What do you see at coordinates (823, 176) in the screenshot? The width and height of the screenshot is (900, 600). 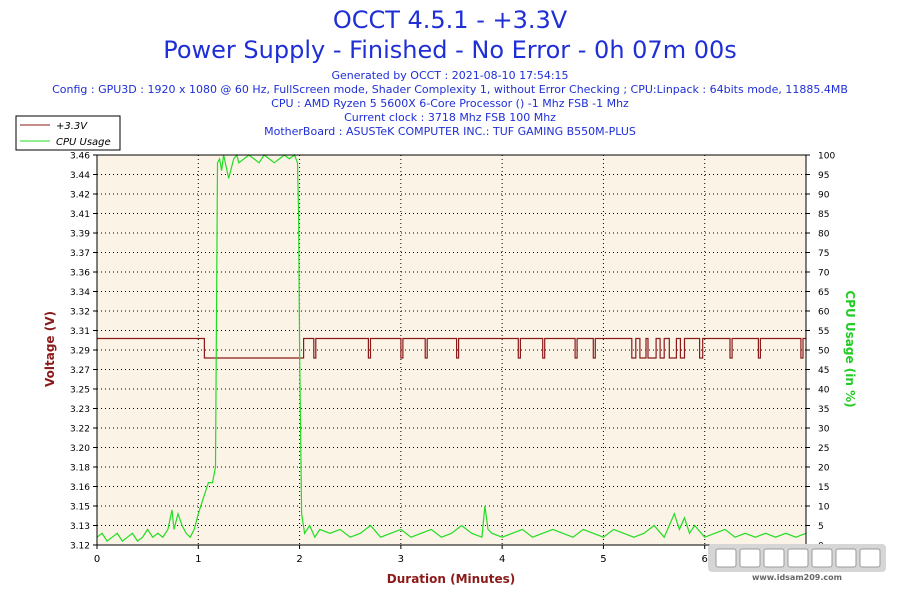 I see `y-right-tick-label: 95` at bounding box center [823, 176].